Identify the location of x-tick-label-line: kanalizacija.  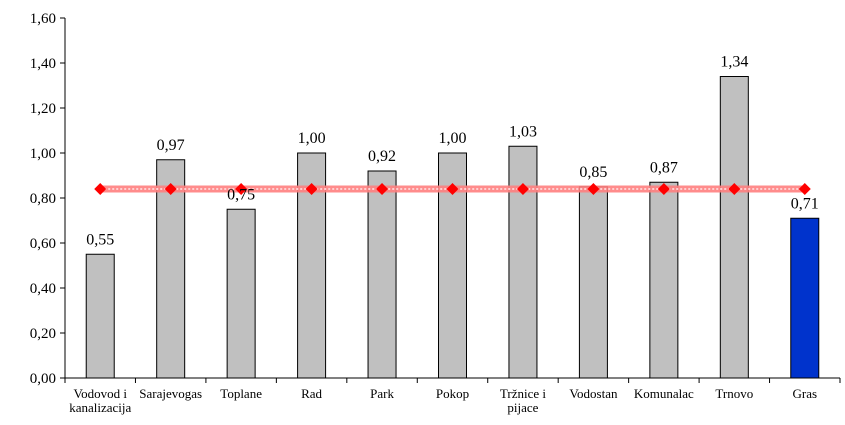
(100, 407).